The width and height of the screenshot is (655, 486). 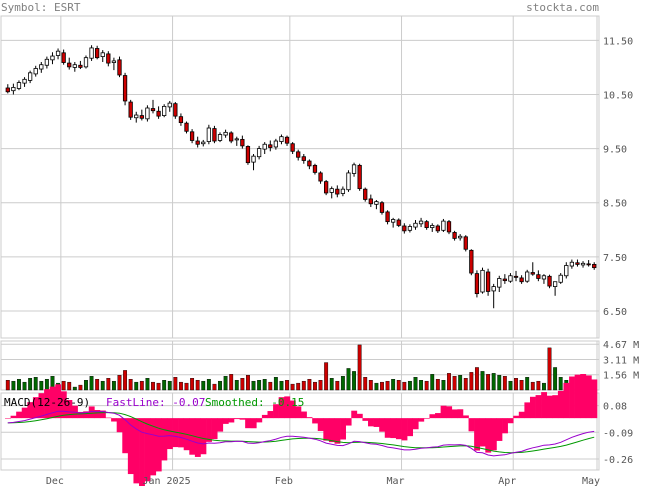 I want to click on volume-tick-label: 3.11 M, so click(x=621, y=361).